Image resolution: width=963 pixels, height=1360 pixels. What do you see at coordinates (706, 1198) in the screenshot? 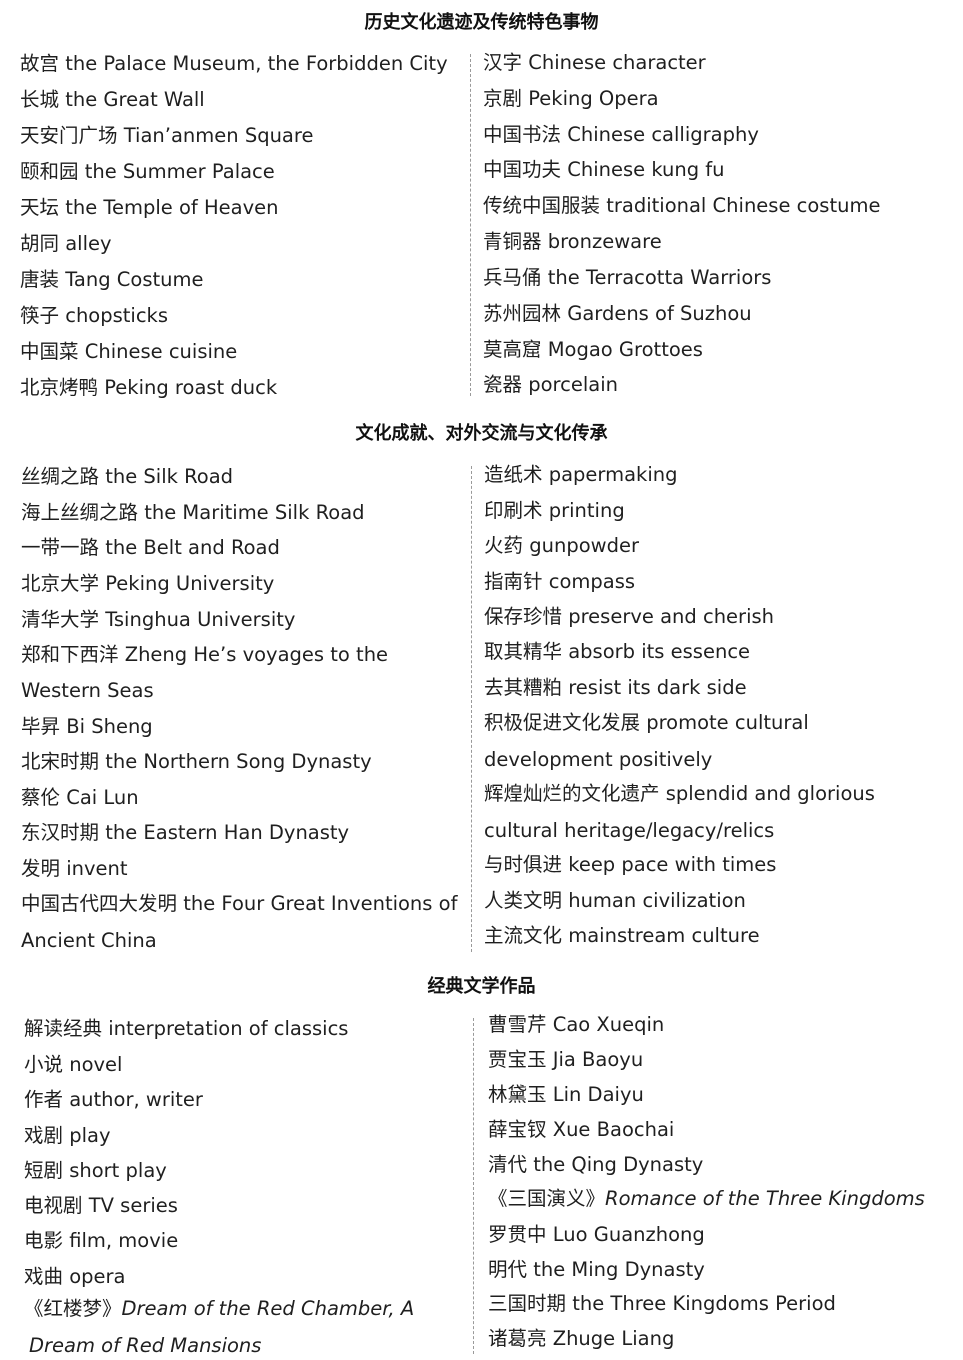
I see `entry: 《三国演义》Romance of the Three Kingdoms` at bounding box center [706, 1198].